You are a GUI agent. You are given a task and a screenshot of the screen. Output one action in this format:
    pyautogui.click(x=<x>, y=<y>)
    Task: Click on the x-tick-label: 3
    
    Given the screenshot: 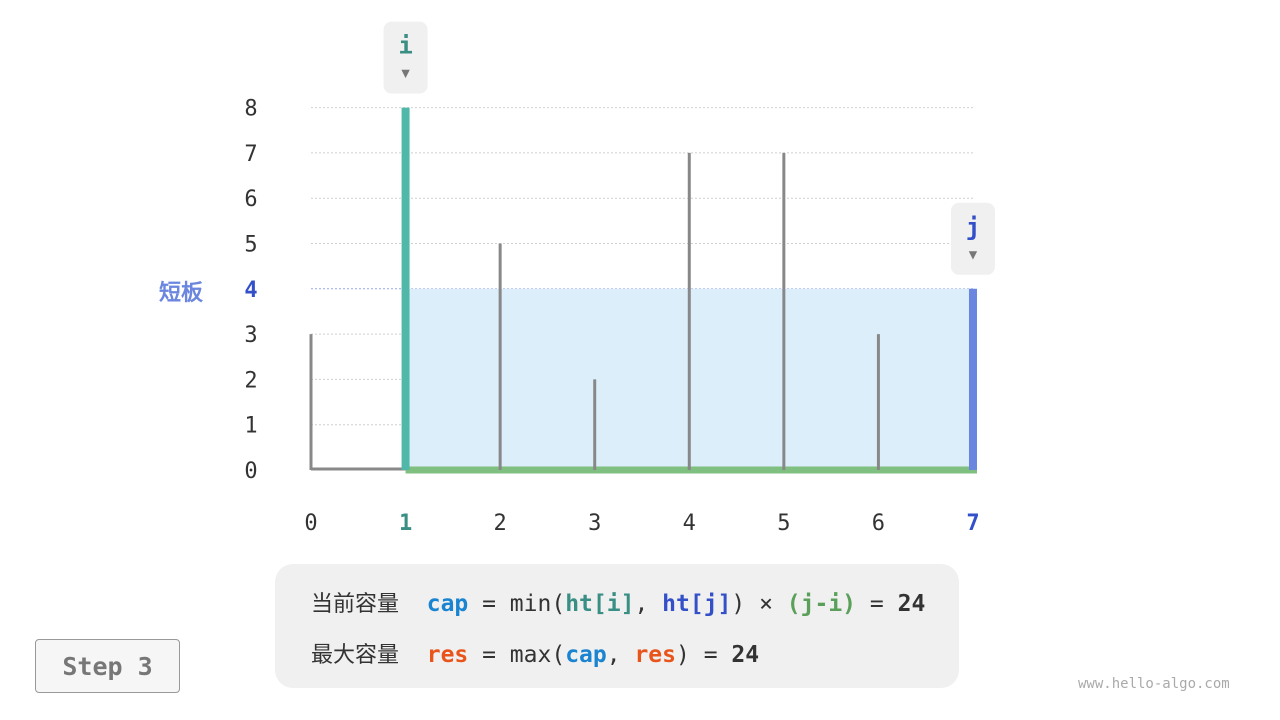 What is the action you would take?
    pyautogui.click(x=594, y=523)
    